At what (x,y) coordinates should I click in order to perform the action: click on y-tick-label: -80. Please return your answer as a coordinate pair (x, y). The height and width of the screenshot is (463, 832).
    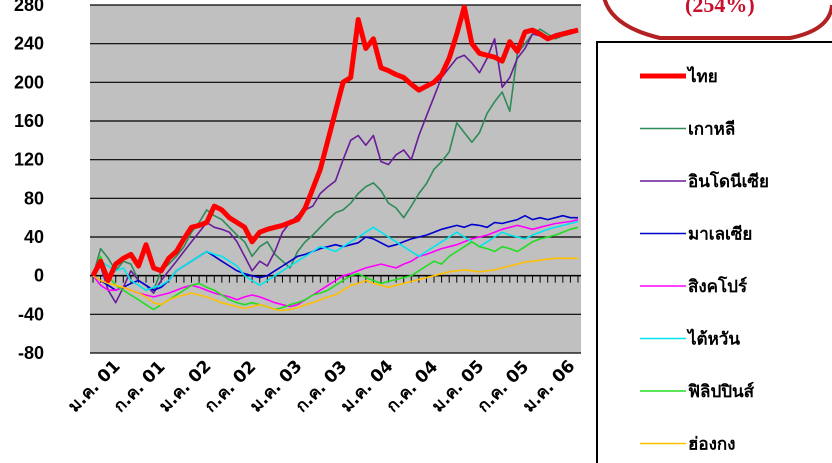
    Looking at the image, I should click on (31, 353).